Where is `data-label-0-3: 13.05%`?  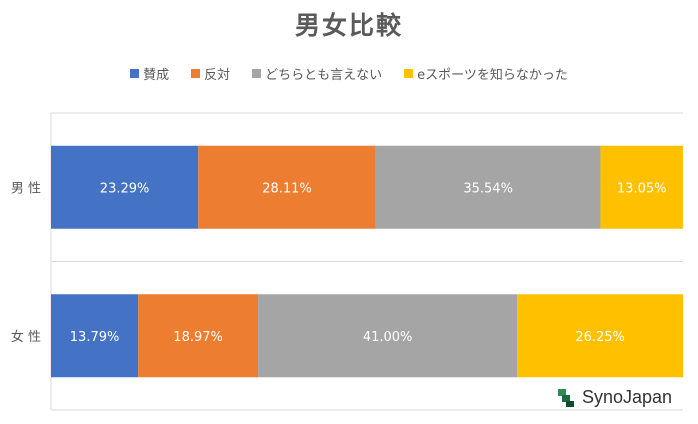
data-label-0-3: 13.05% is located at coordinates (642, 188).